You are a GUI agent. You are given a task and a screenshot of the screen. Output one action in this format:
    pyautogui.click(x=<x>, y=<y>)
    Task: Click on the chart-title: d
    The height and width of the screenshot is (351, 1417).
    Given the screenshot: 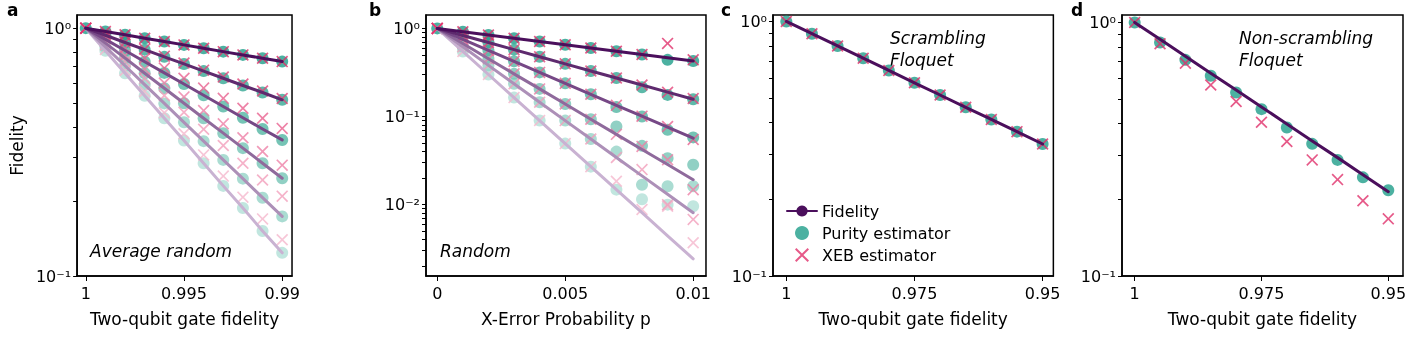 What is the action you would take?
    pyautogui.click(x=1077, y=10)
    